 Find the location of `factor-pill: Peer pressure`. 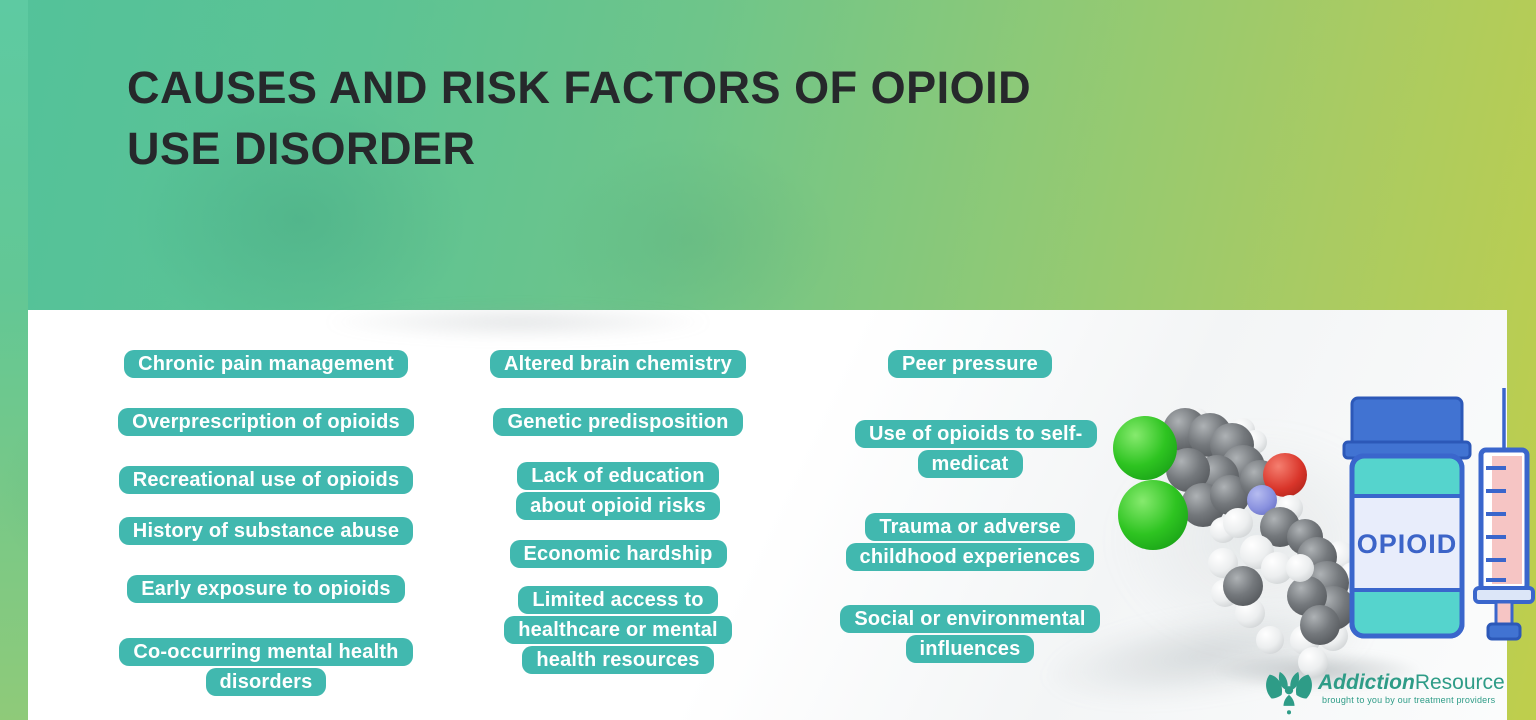

factor-pill: Peer pressure is located at coordinates (970, 364).